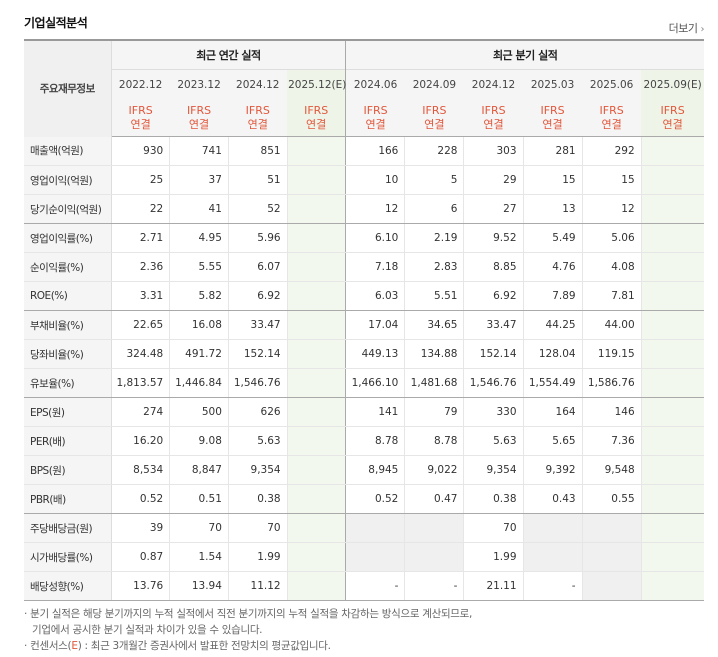 Image resolution: width=718 pixels, height=657 pixels. Describe the element at coordinates (552, 151) in the screenshot. I see `table-cell: 281` at that location.